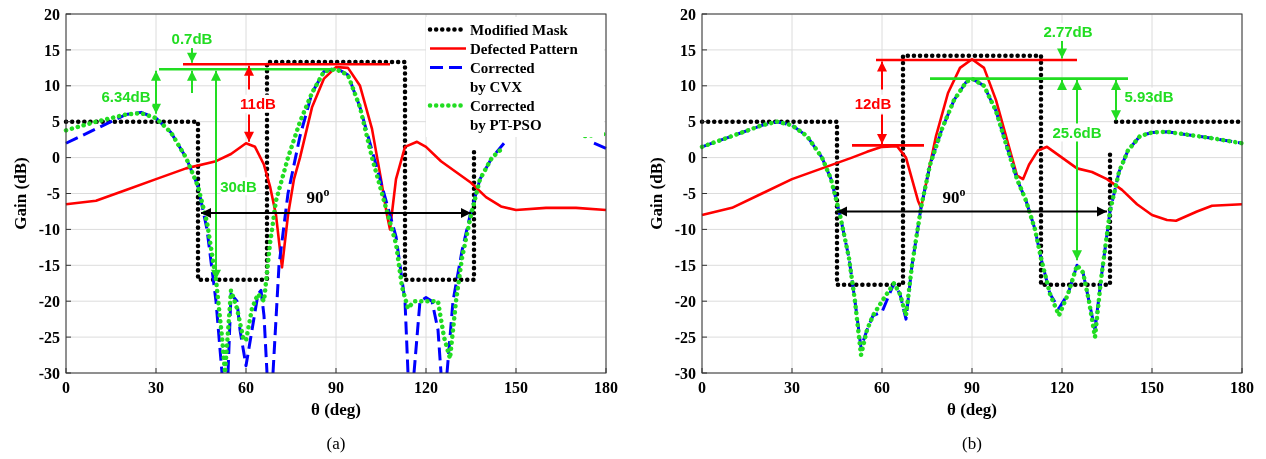 The width and height of the screenshot is (1266, 459). What do you see at coordinates (192, 39) in the screenshot?
I see `annotation: 0.7dB` at bounding box center [192, 39].